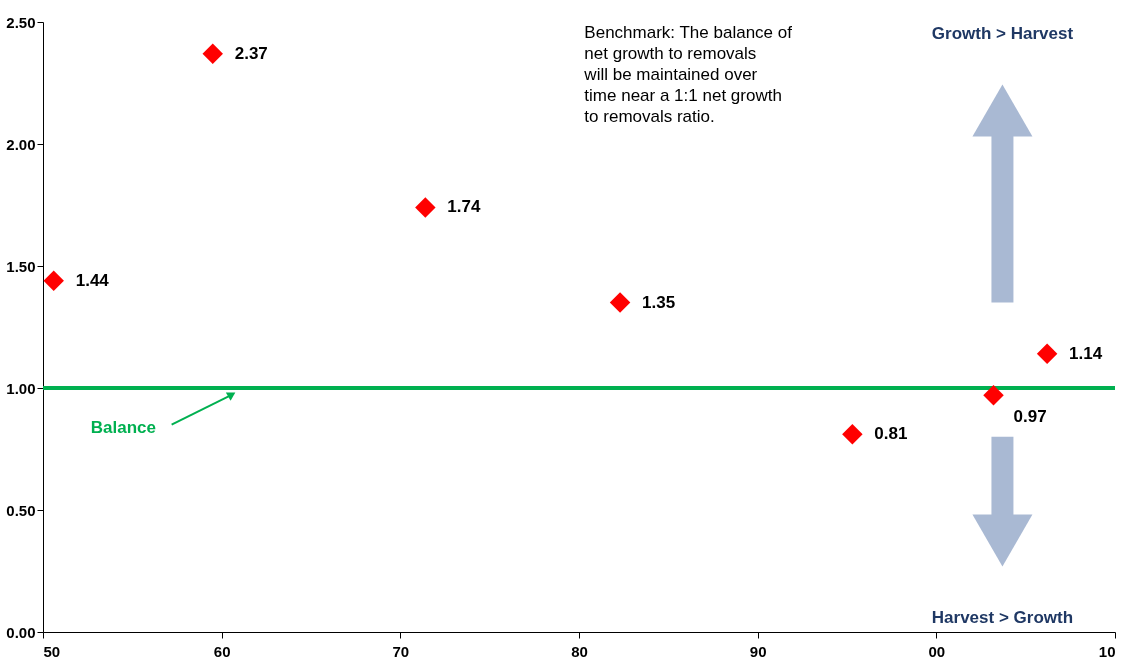 The image size is (1137, 664). What do you see at coordinates (659, 302) in the screenshot?
I see `data-label: 1.35` at bounding box center [659, 302].